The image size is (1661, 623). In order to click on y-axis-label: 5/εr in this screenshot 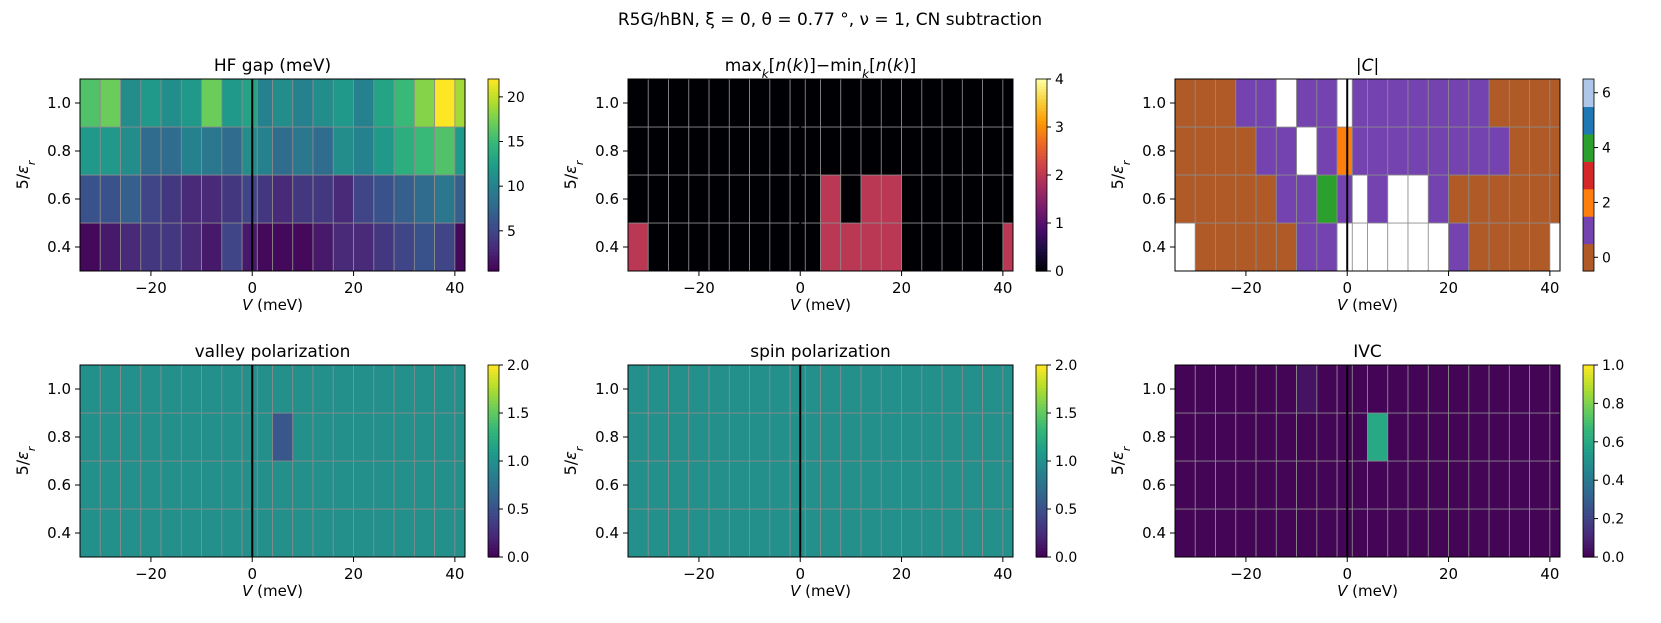, I will do `click(573, 174)`.